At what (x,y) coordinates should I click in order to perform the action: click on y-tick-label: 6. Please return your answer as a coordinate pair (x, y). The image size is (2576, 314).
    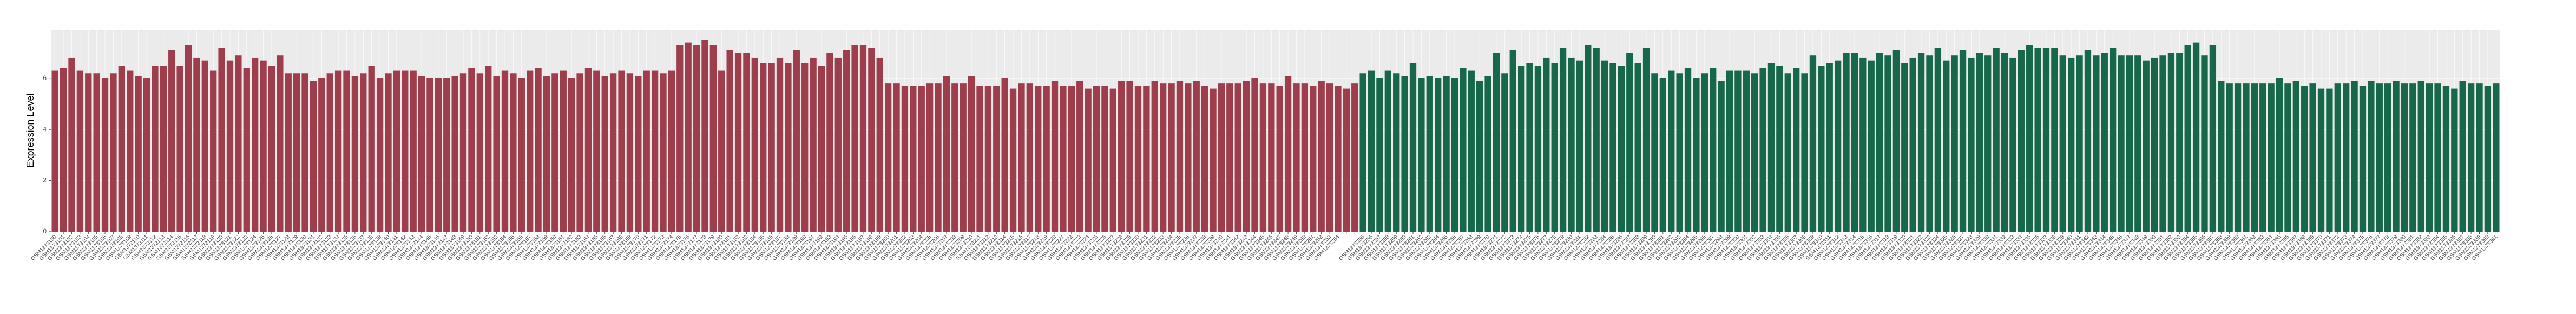
    Looking at the image, I should click on (45, 78).